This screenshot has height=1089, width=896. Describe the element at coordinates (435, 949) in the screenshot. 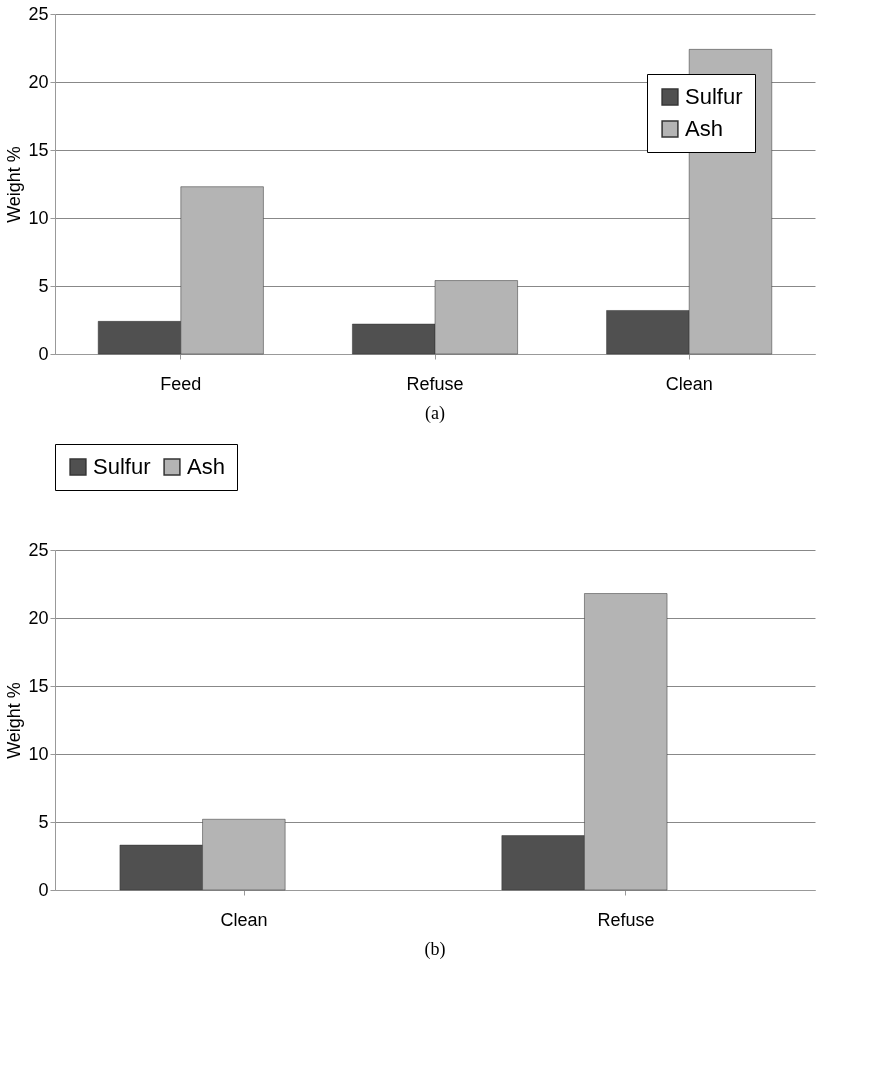

I see `text: (b)` at that location.